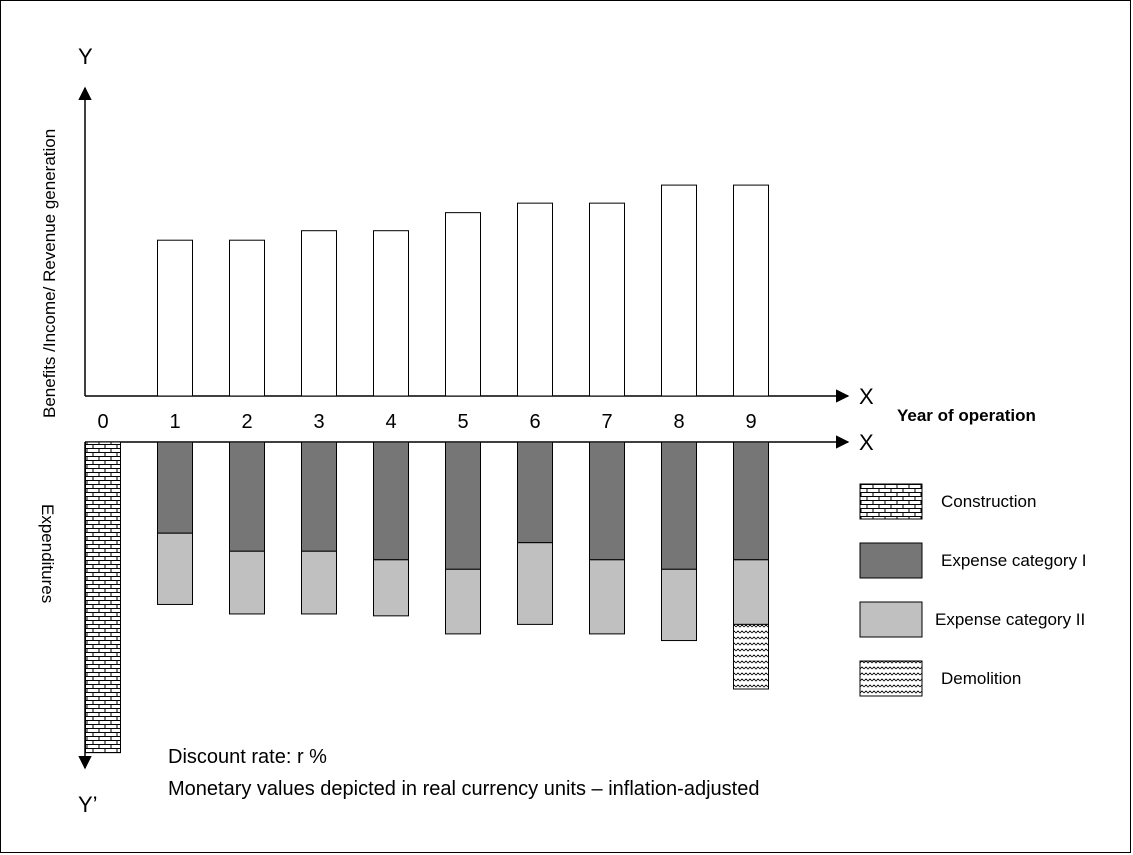  What do you see at coordinates (966, 415) in the screenshot?
I see `x-axis-label: Year of operation` at bounding box center [966, 415].